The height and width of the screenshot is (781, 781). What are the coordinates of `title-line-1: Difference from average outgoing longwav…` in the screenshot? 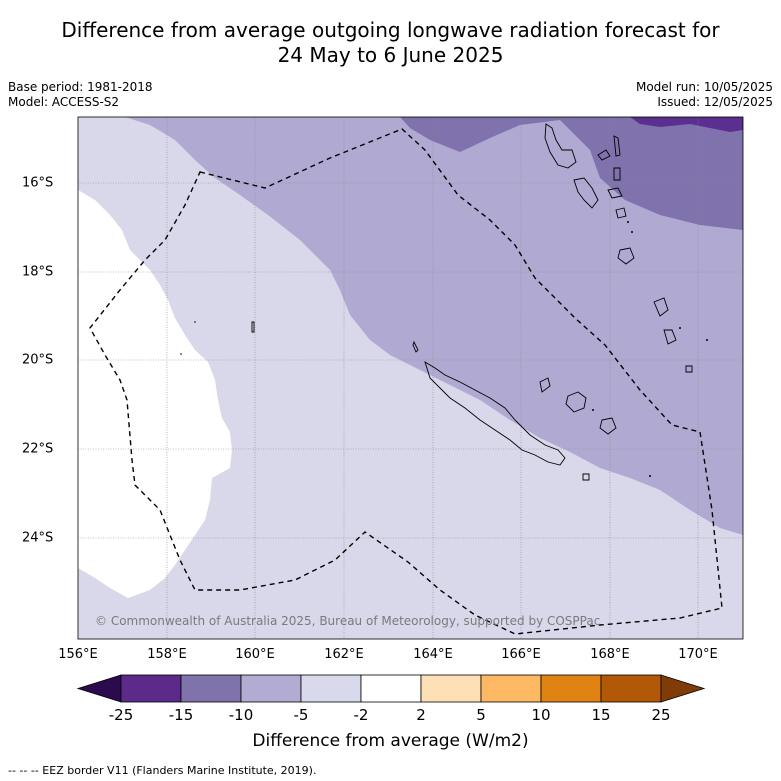 It's located at (390, 30).